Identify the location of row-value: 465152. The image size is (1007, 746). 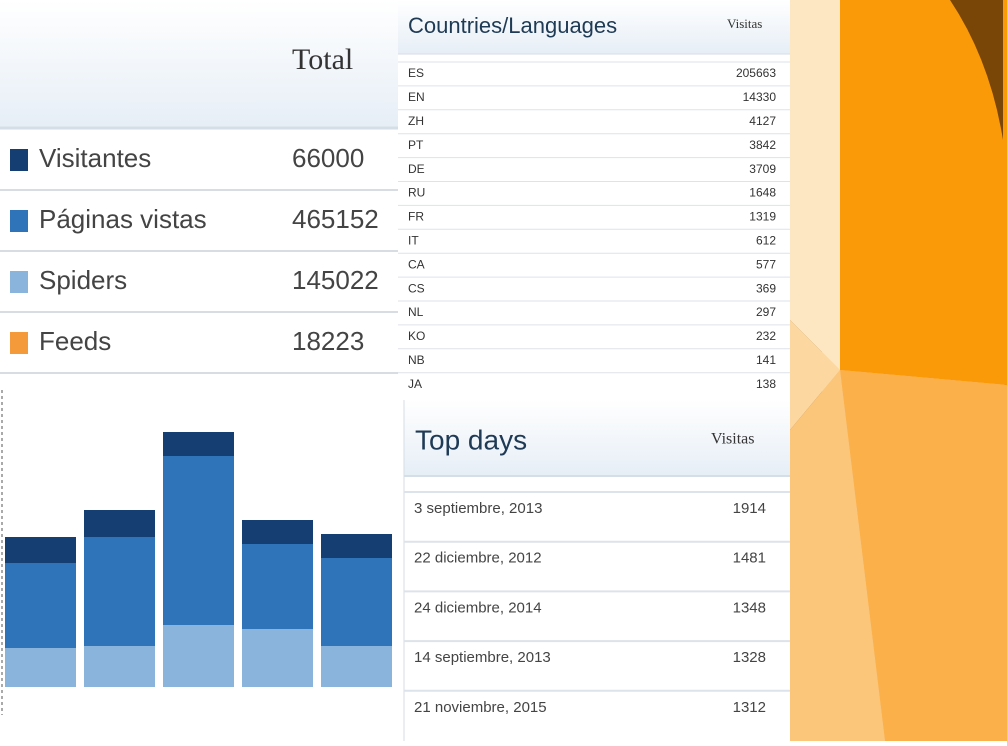
(335, 219).